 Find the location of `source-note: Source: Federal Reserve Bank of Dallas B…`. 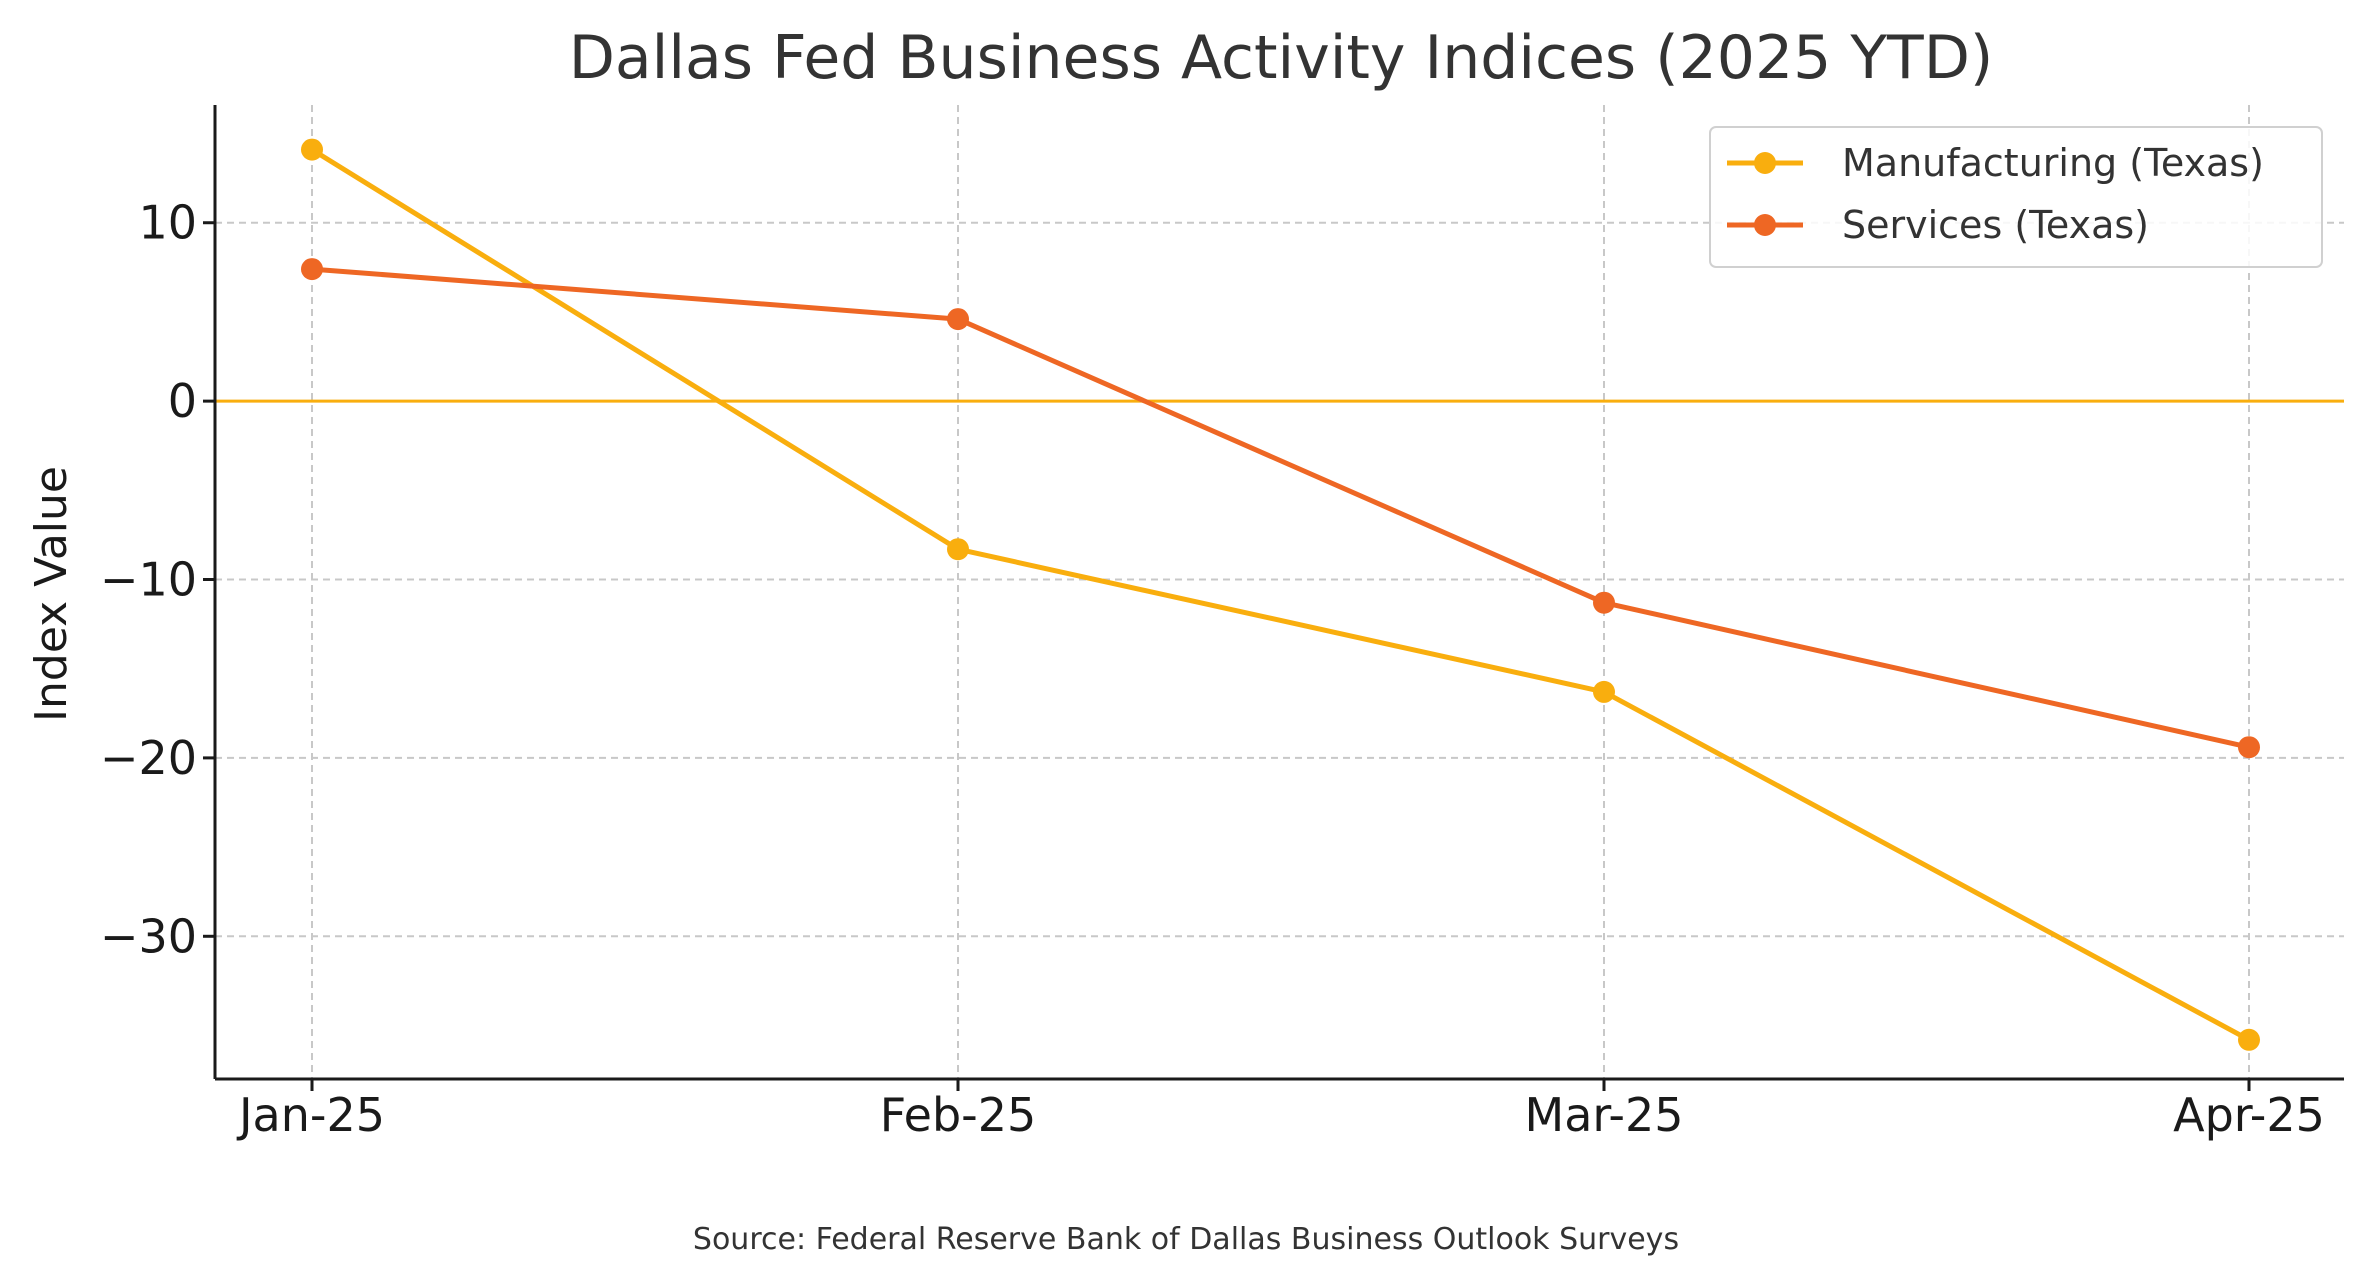

source-note: Source: Federal Reserve Bank of Dallas B… is located at coordinates (1186, 1239).